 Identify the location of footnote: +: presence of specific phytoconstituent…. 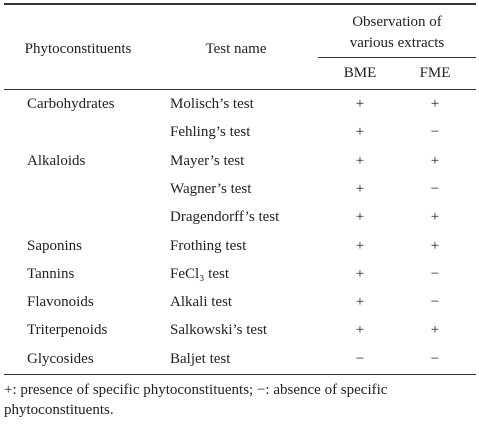
(196, 390).